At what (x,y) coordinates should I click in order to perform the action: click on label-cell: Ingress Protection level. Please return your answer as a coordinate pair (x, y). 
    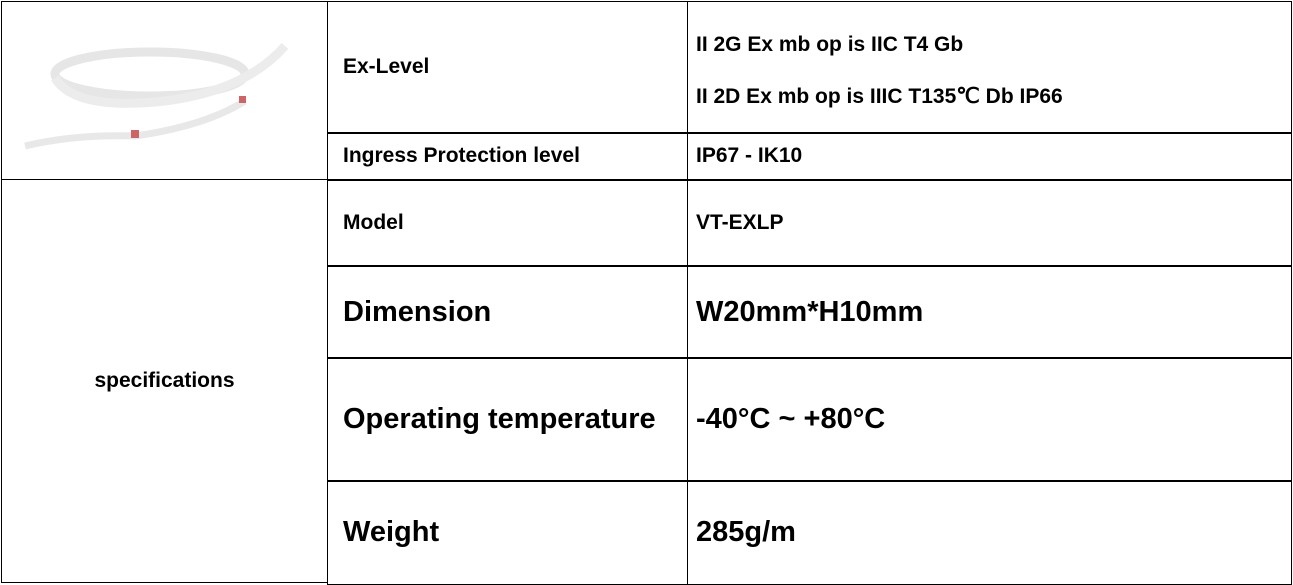
    Looking at the image, I should click on (507, 156).